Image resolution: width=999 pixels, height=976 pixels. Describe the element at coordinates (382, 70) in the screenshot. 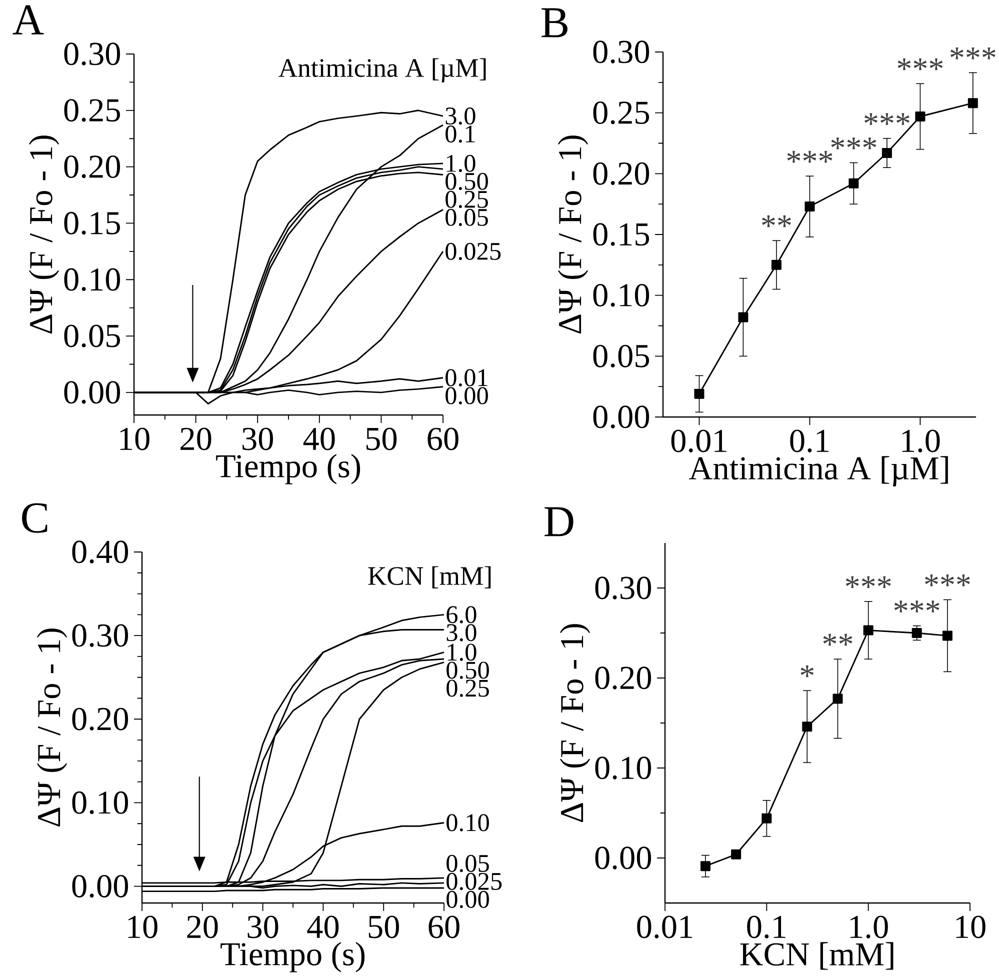

I see `legend-title: Antimicina A [µM]` at that location.